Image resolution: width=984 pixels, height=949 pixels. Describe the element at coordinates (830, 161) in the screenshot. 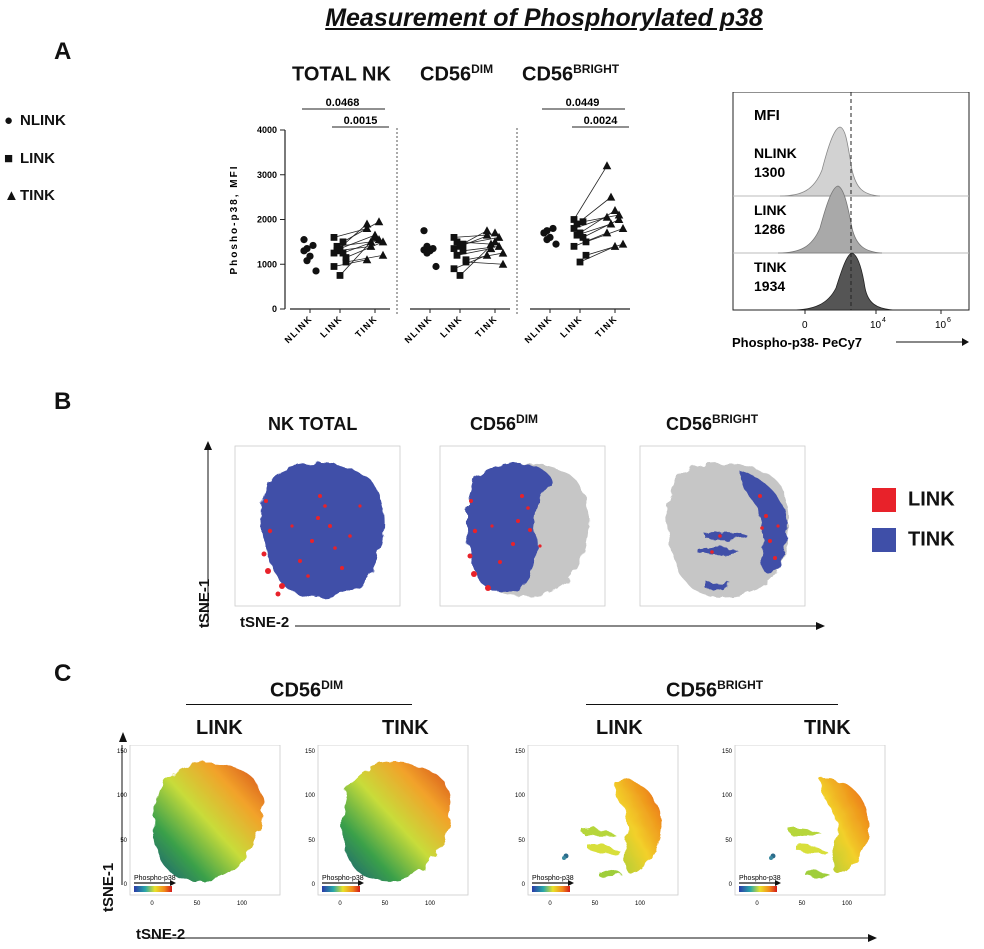

I see `histogram-nlink-peak` at that location.